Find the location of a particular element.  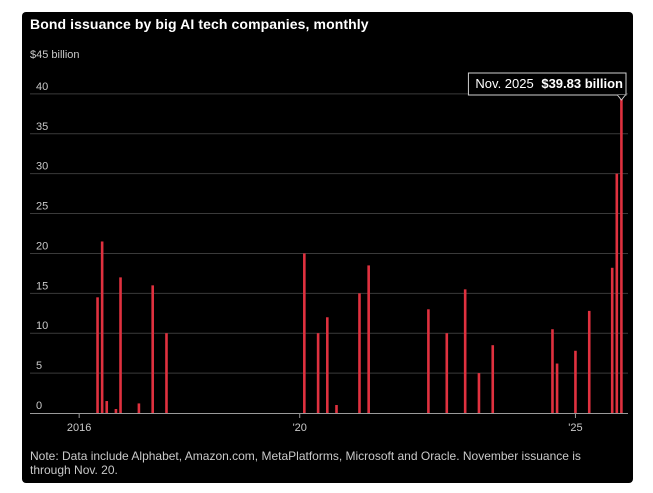

y-axis-ticks: 40 35 30 25 20 15 10 5 0 is located at coordinates (42, 246).